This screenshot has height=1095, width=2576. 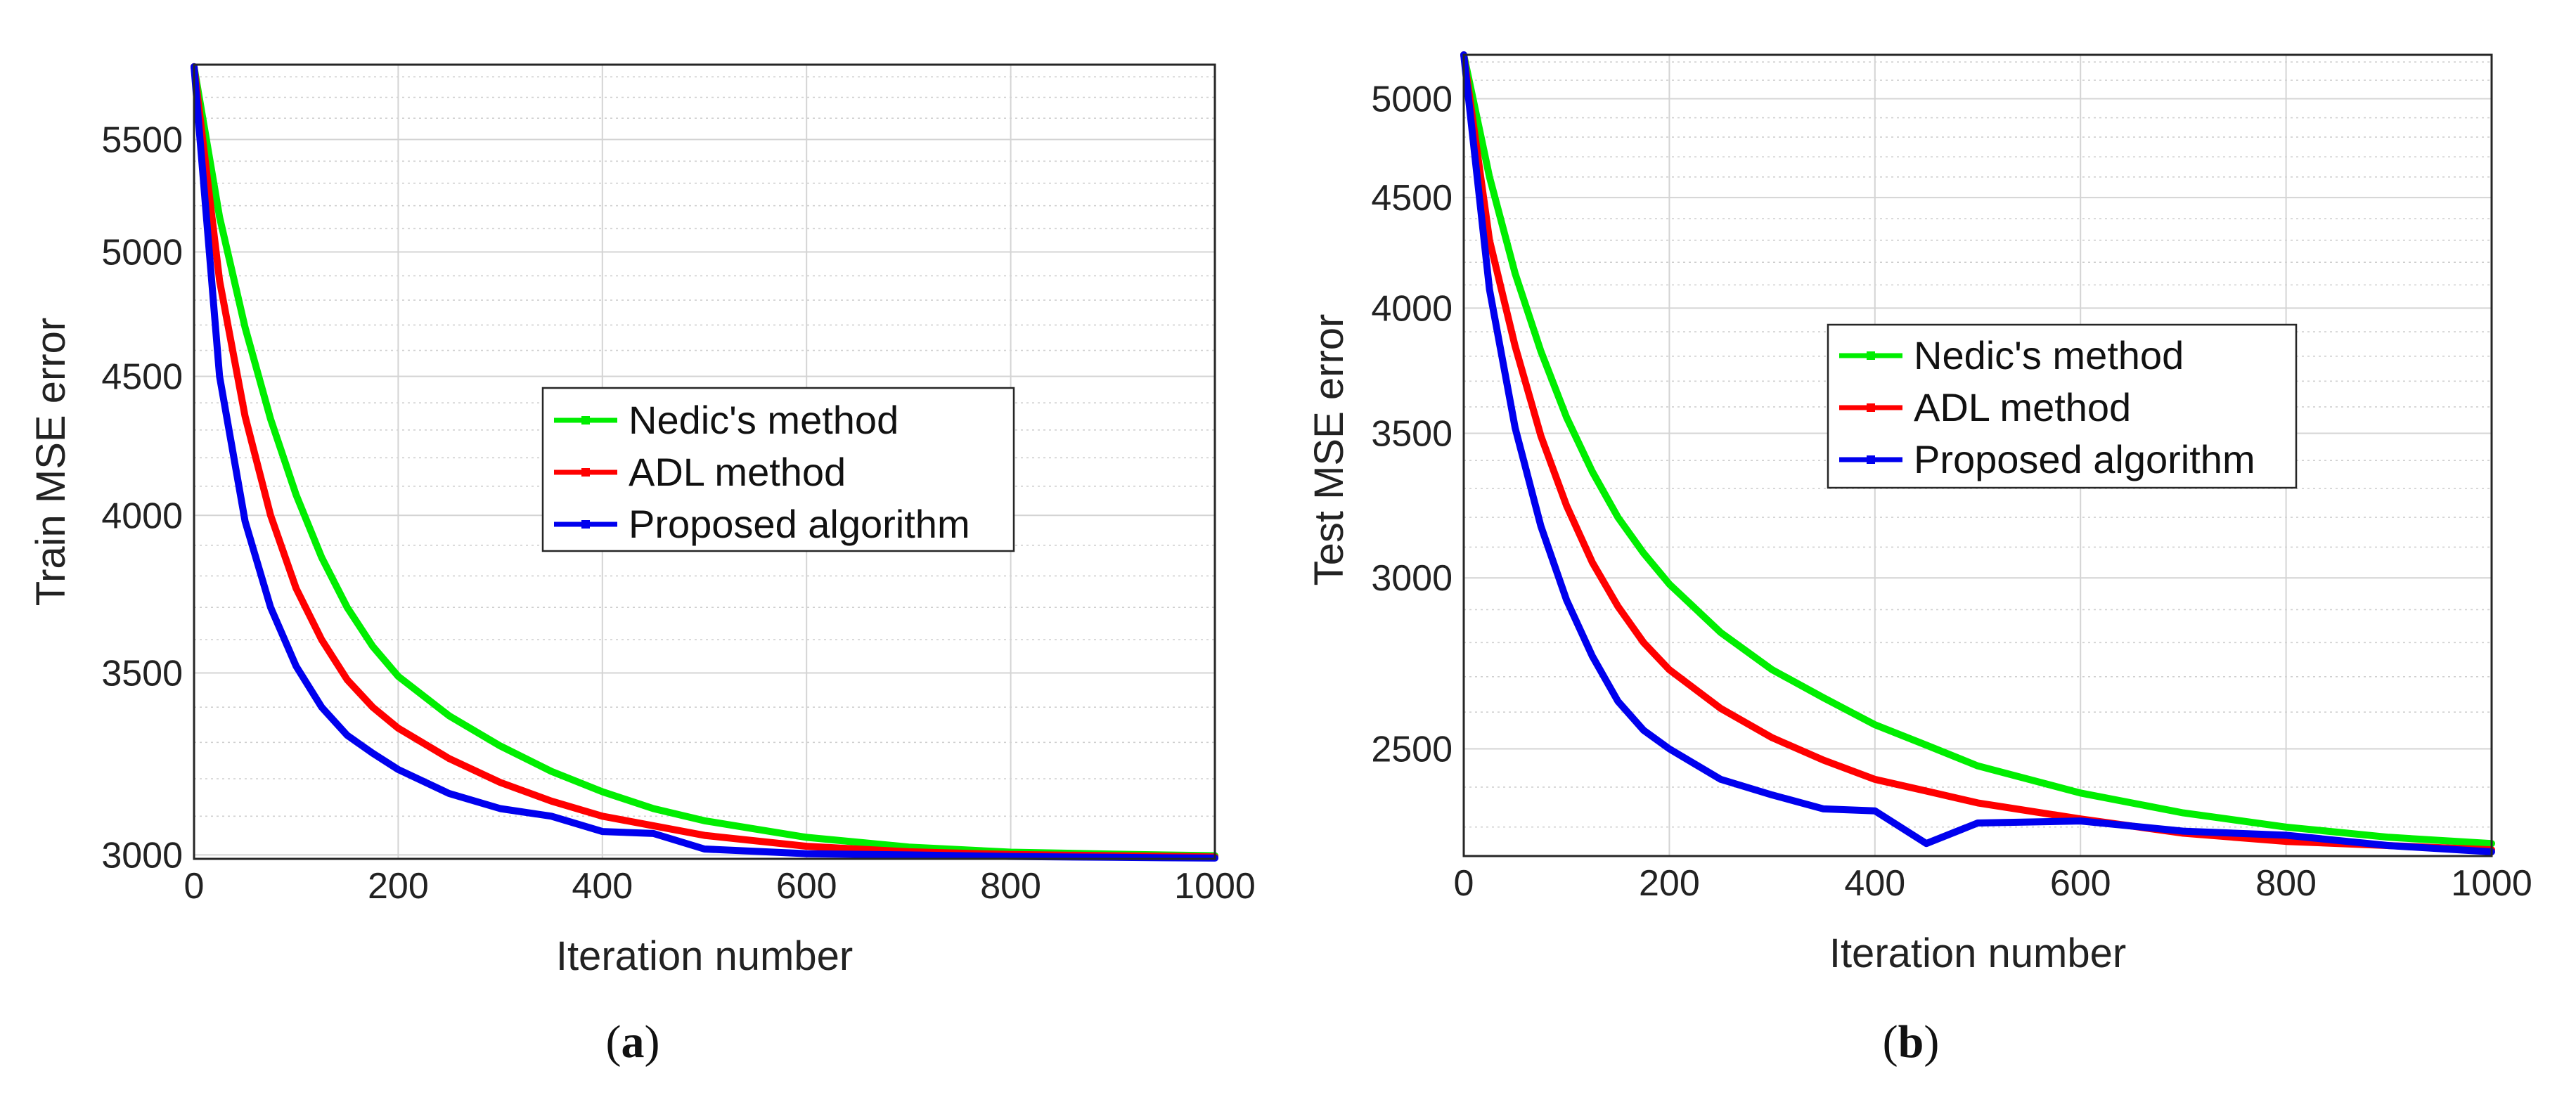 What do you see at coordinates (51, 462) in the screenshot?
I see `y-axis-label: Train MSE error` at bounding box center [51, 462].